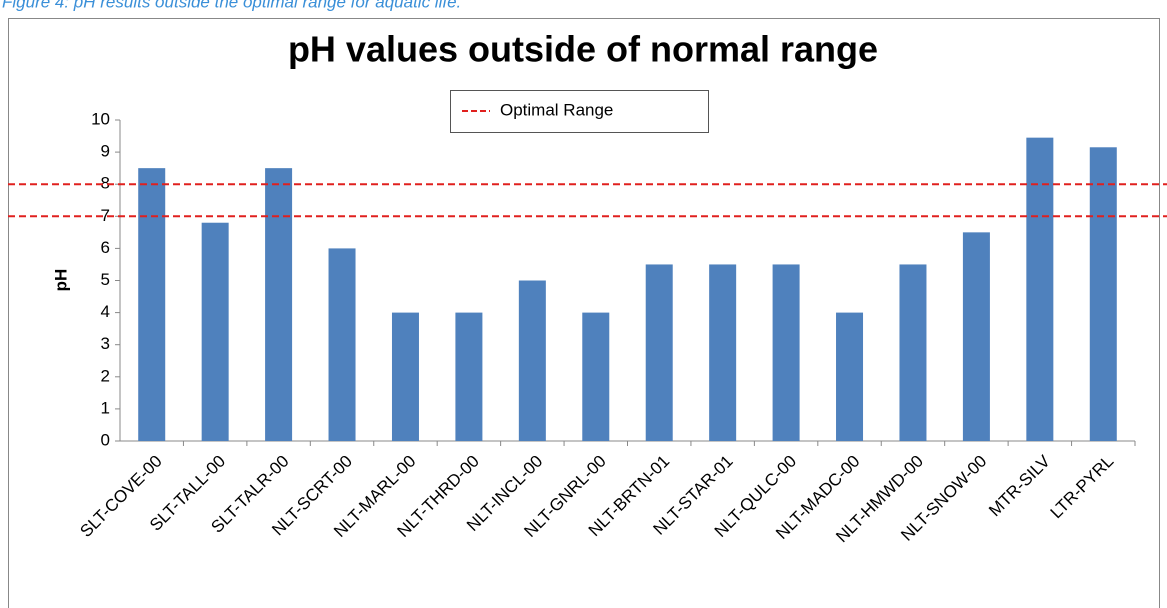 The width and height of the screenshot is (1167, 608). Describe the element at coordinates (556, 109) in the screenshot. I see `legend-label: Optimal Range` at that location.